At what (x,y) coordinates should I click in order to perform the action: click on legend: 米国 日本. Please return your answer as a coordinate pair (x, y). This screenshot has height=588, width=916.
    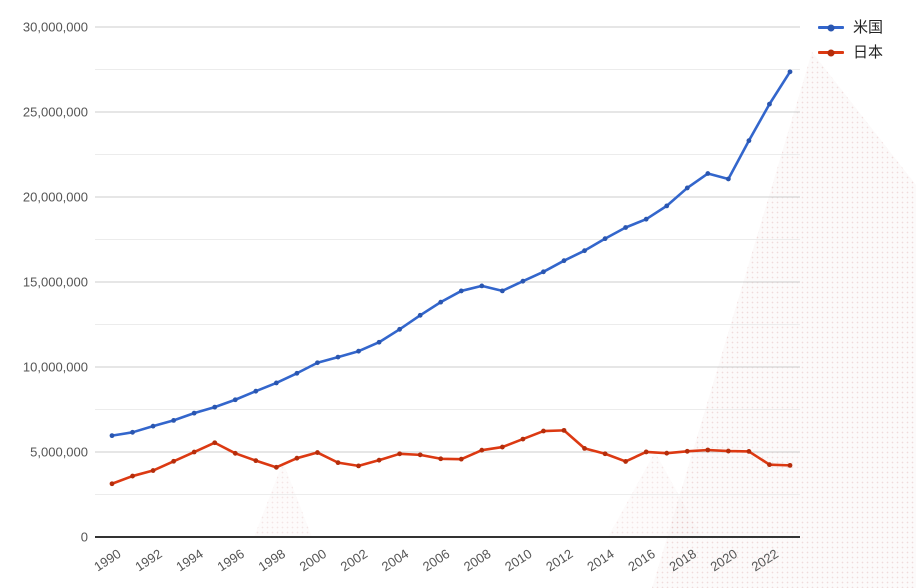
    Looking at the image, I should click on (850, 40).